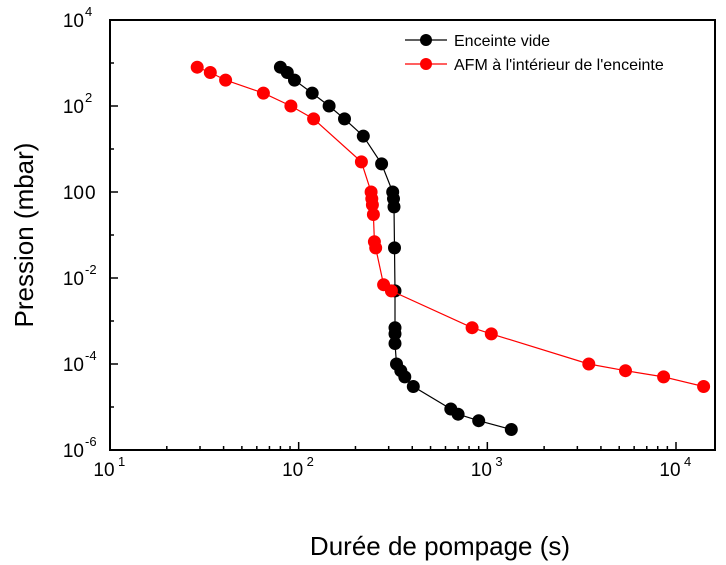  Describe the element at coordinates (88, 97) in the screenshot. I see `y-tick-exponent: 2` at that location.